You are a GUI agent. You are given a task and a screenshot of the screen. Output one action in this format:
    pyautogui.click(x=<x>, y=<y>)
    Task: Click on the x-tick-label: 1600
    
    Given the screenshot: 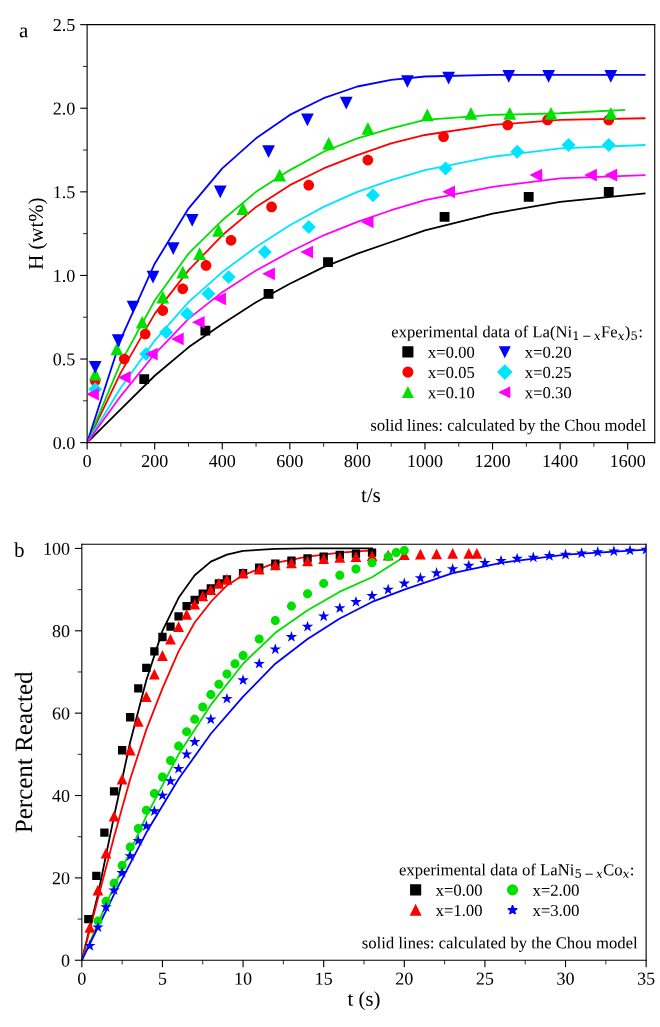 What is the action you would take?
    pyautogui.click(x=628, y=461)
    